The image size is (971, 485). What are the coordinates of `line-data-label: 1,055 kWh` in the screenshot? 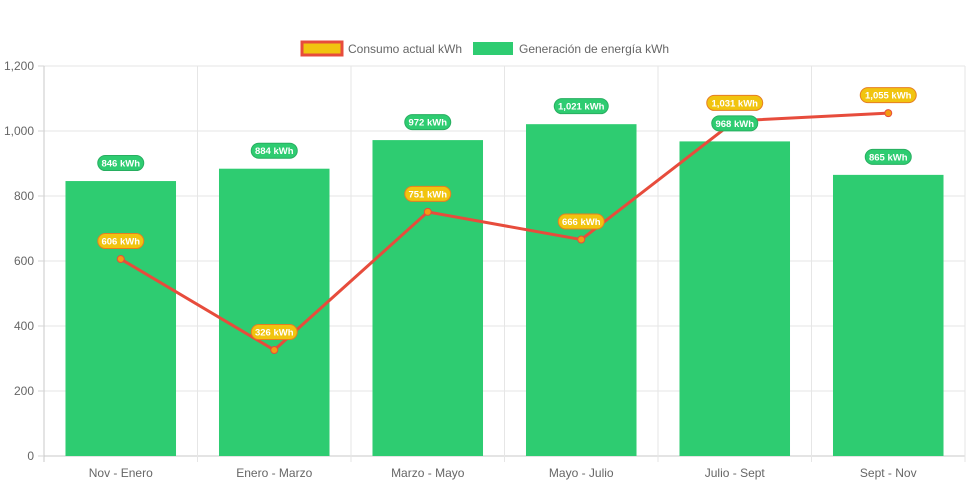 It's located at (888, 95).